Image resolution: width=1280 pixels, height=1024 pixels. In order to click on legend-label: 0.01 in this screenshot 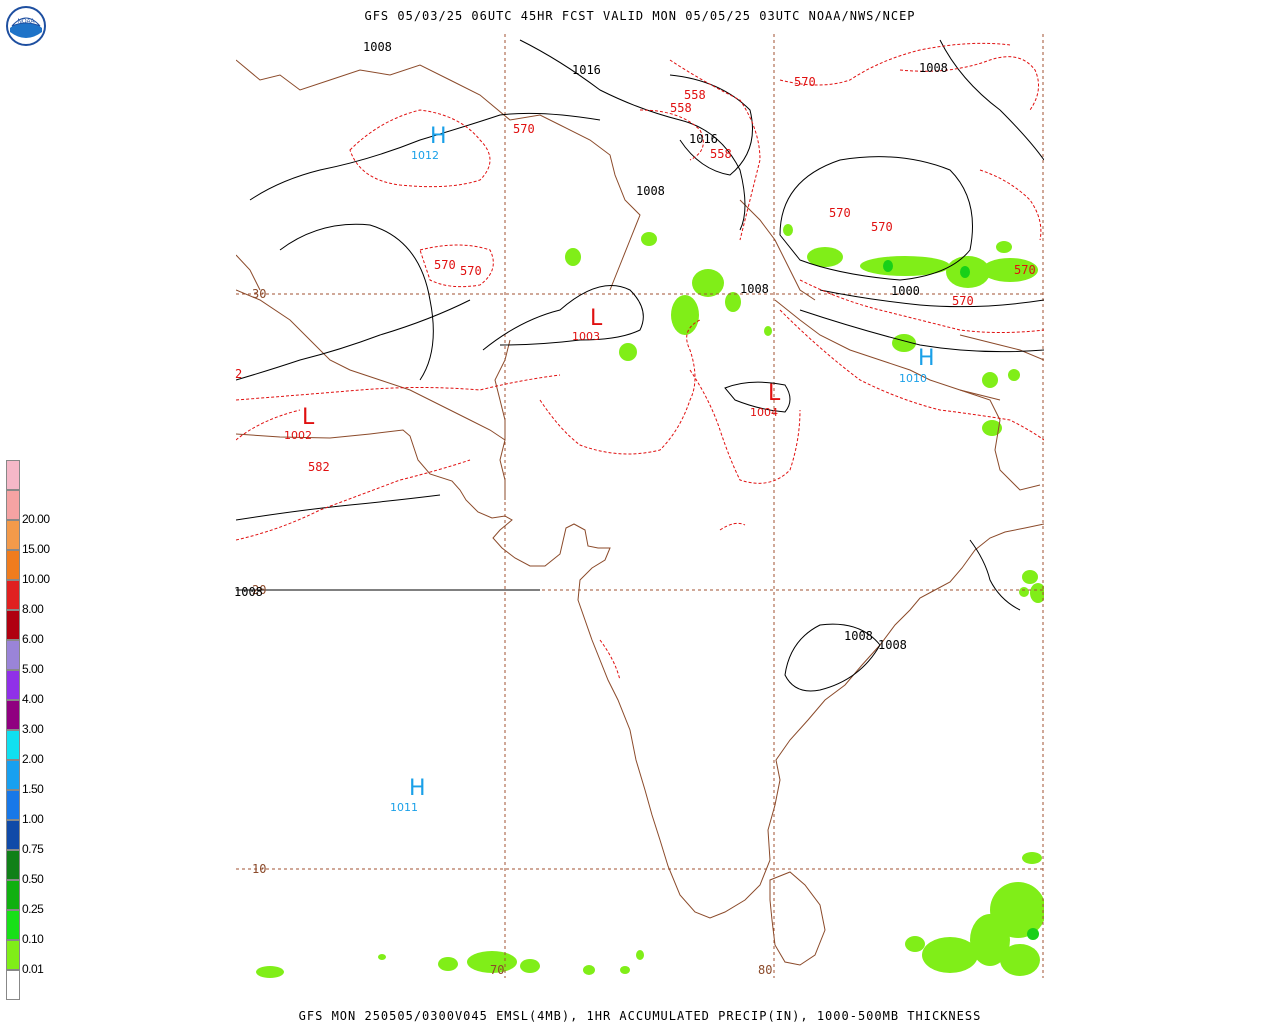, I will do `click(33, 969)`.